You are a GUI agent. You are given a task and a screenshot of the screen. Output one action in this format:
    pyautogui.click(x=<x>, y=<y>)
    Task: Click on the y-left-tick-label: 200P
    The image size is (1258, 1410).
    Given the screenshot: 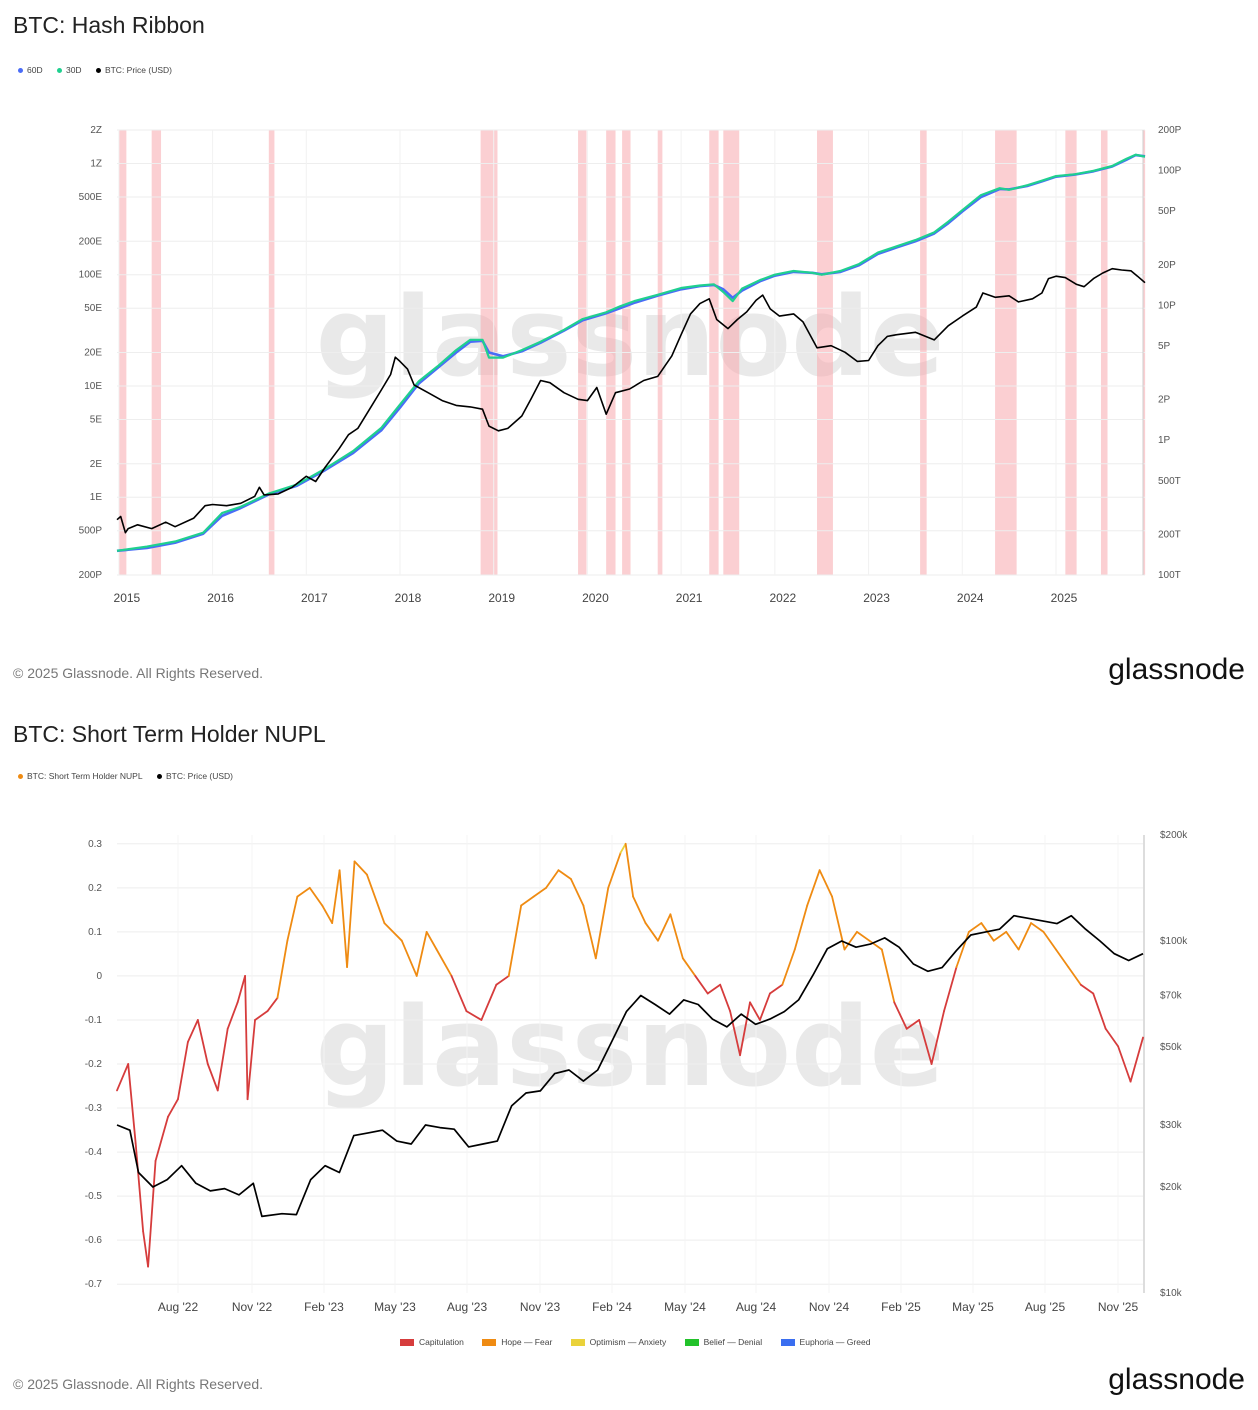 What is the action you would take?
    pyautogui.click(x=91, y=575)
    